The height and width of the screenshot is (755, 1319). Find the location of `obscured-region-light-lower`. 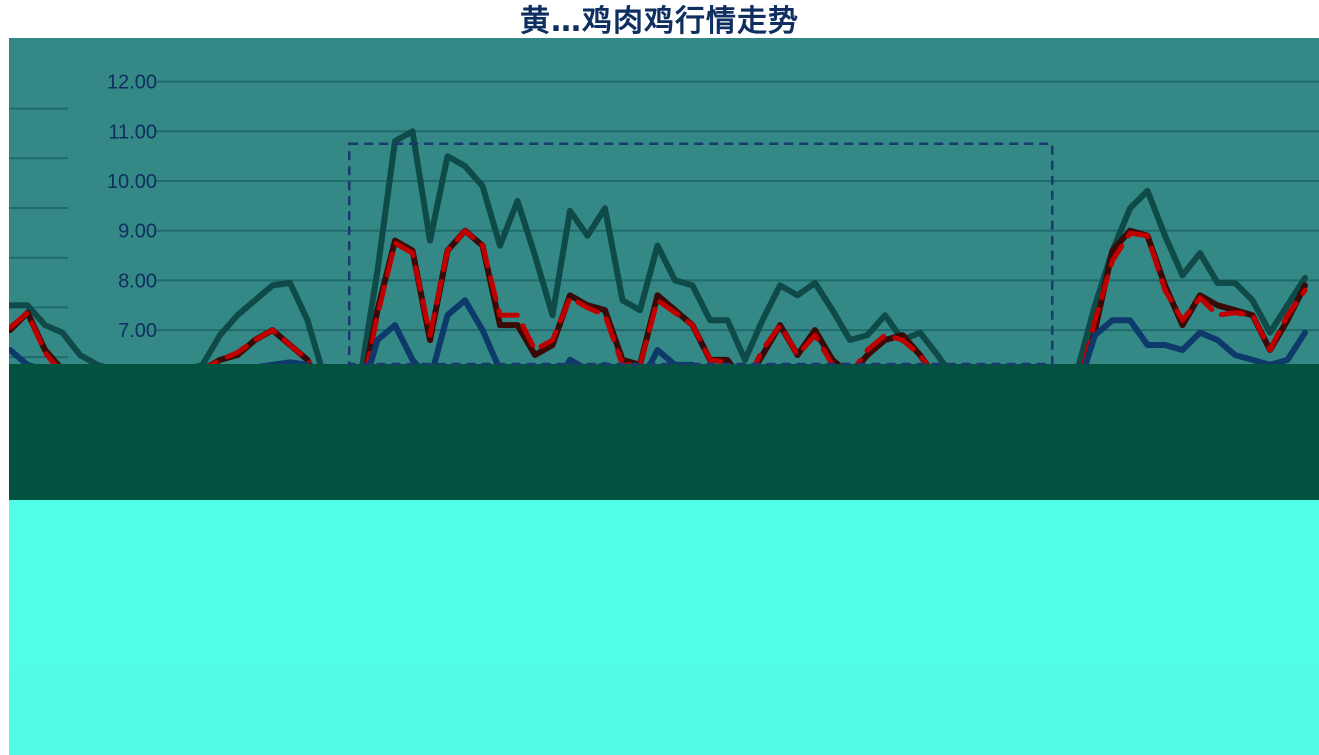

obscured-region-light-lower is located at coordinates (664, 710).